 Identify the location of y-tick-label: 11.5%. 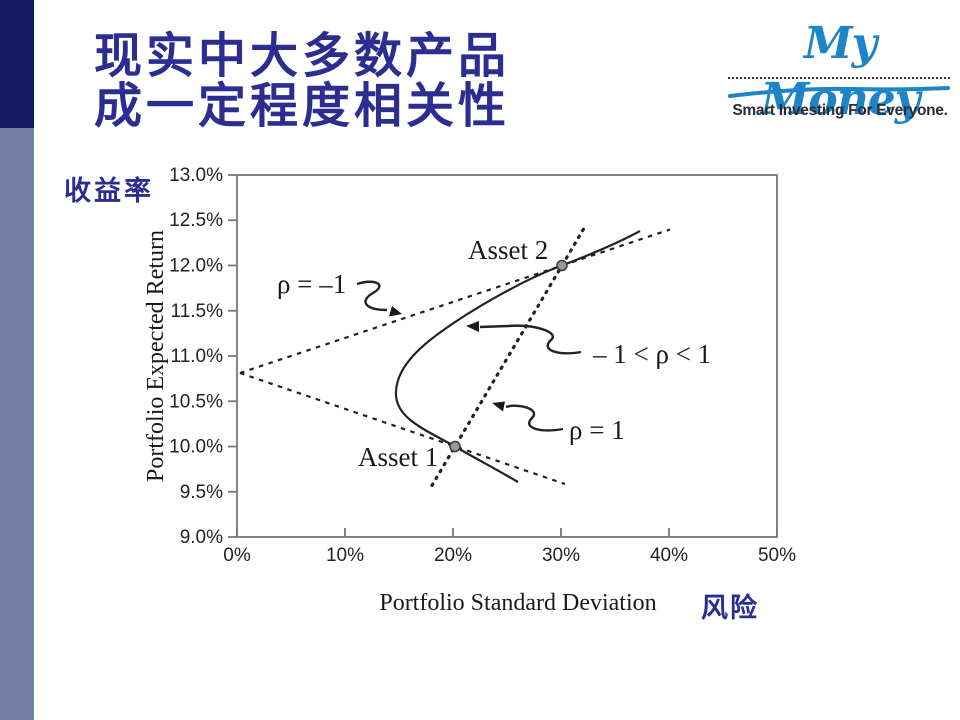
(197, 311).